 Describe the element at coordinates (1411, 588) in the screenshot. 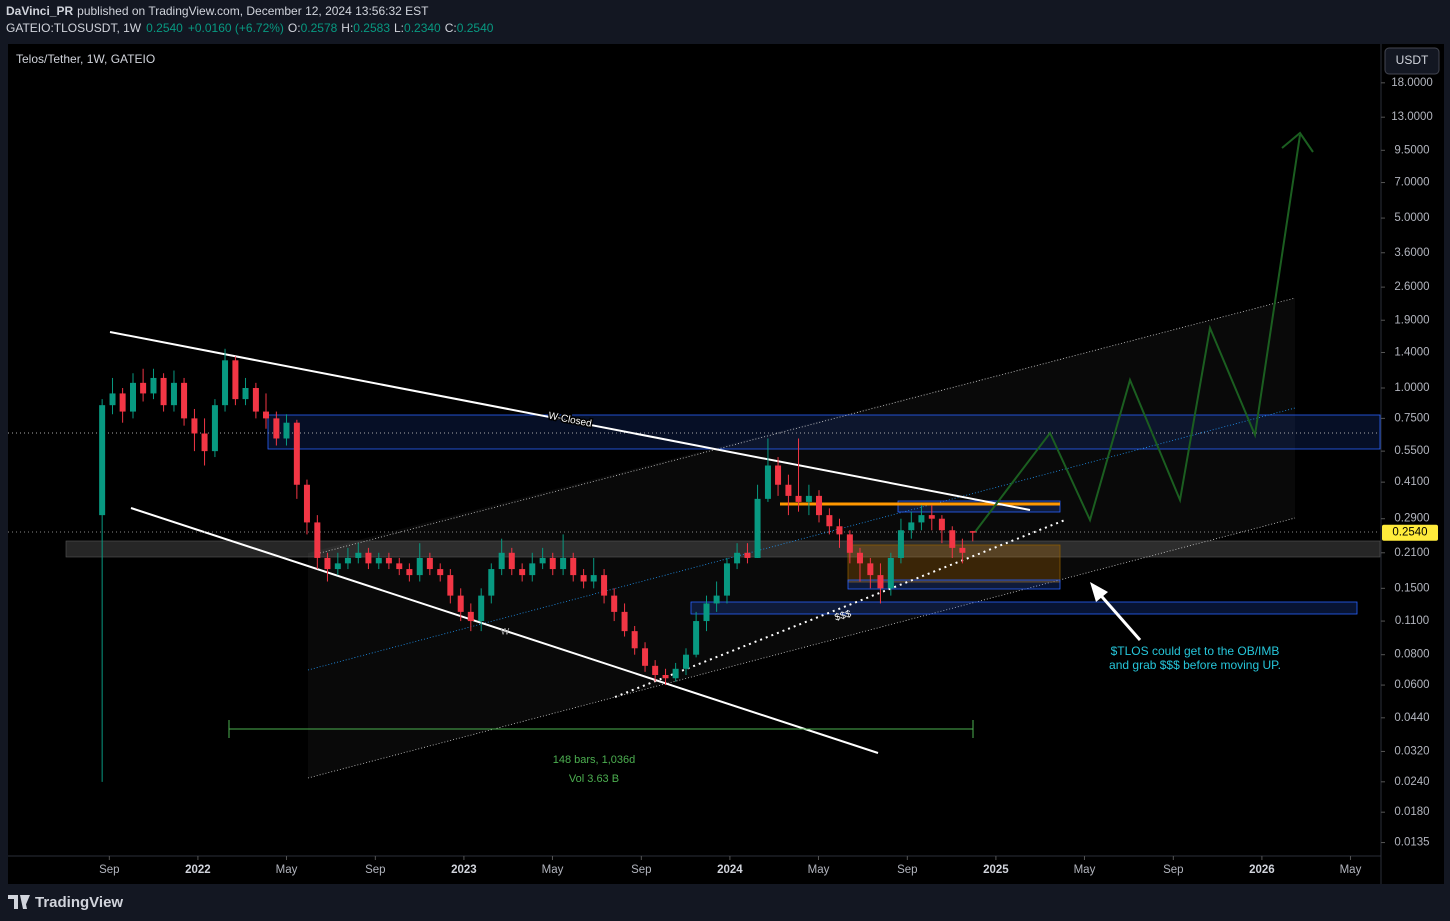

I see `y-tick-label: 0.1500` at that location.